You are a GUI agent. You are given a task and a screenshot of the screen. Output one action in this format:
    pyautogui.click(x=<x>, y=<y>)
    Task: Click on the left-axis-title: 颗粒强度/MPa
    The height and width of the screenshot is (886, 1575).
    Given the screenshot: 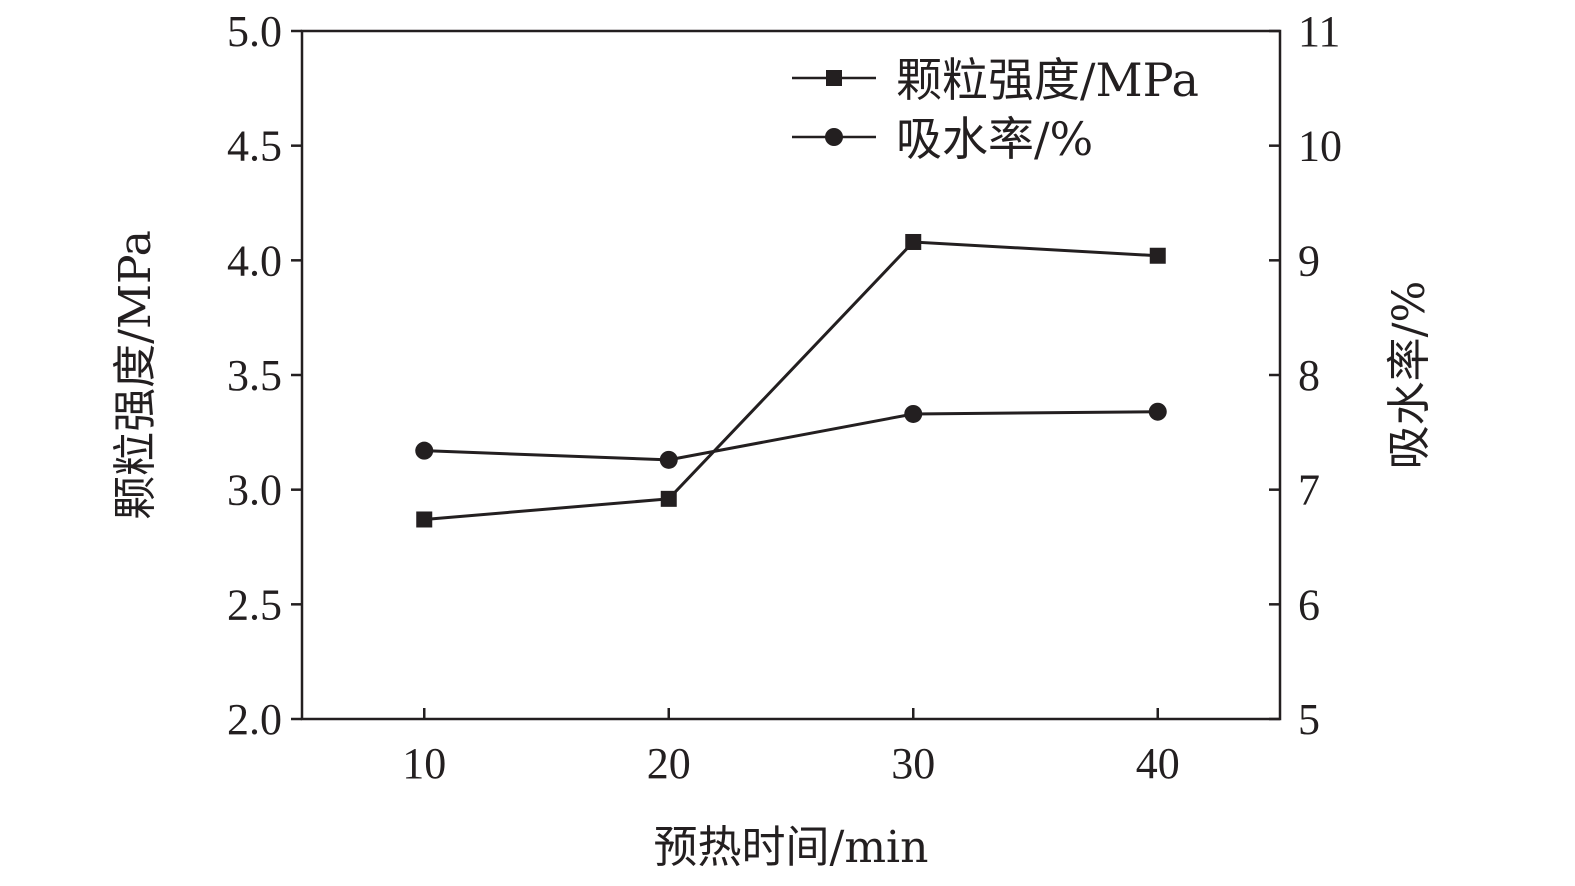 What is the action you would take?
    pyautogui.click(x=135, y=375)
    